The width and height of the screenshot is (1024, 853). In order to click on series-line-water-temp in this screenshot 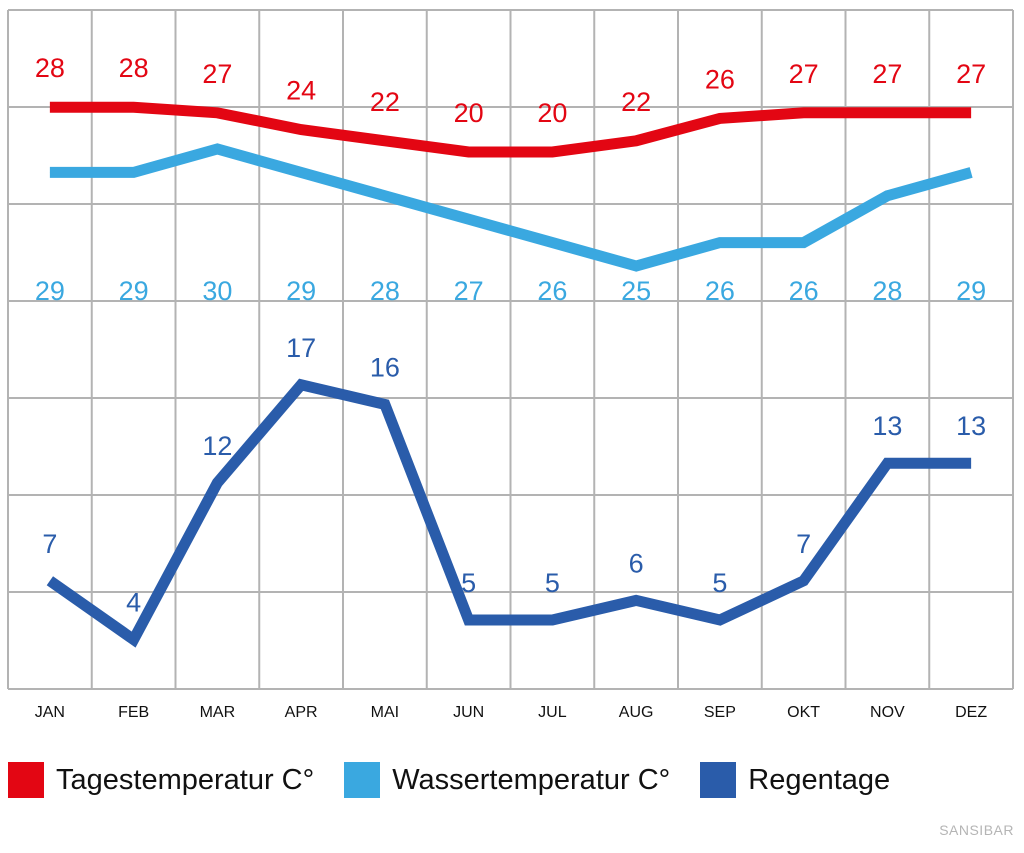, I will do `click(511, 207)`.